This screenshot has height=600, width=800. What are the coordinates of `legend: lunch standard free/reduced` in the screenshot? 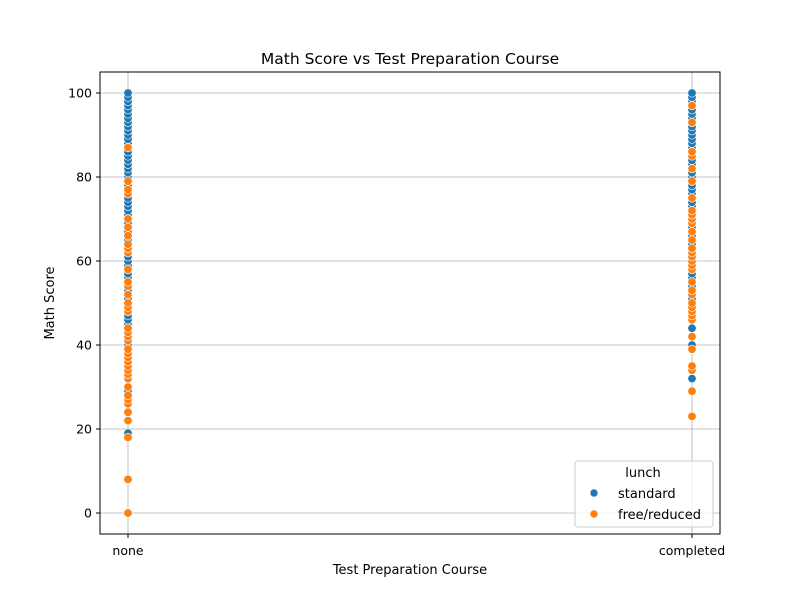 It's located at (644, 494).